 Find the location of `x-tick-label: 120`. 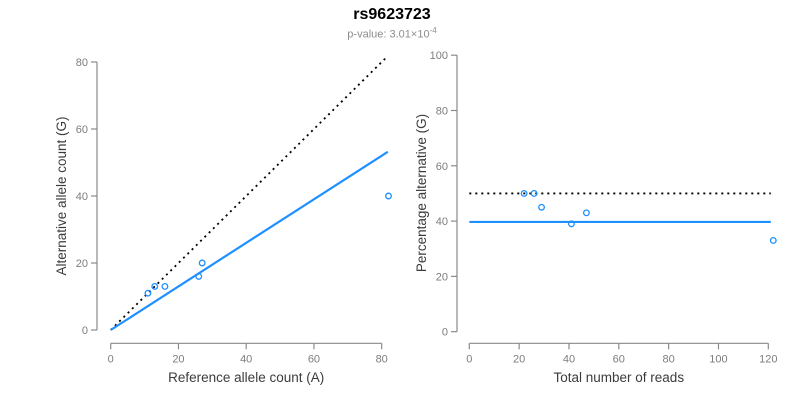

x-tick-label: 120 is located at coordinates (768, 359).